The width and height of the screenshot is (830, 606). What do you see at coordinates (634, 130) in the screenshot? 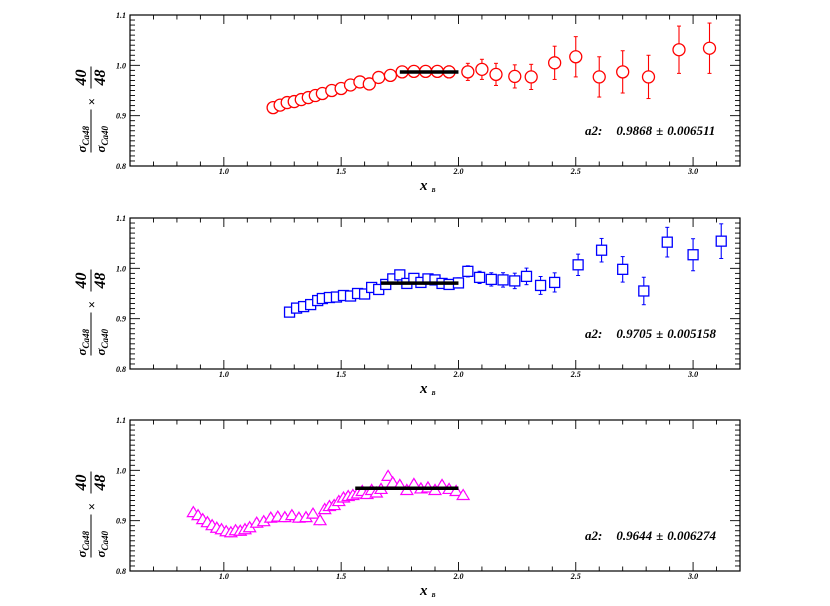
I see `fit-value: 0.9868` at bounding box center [634, 130].